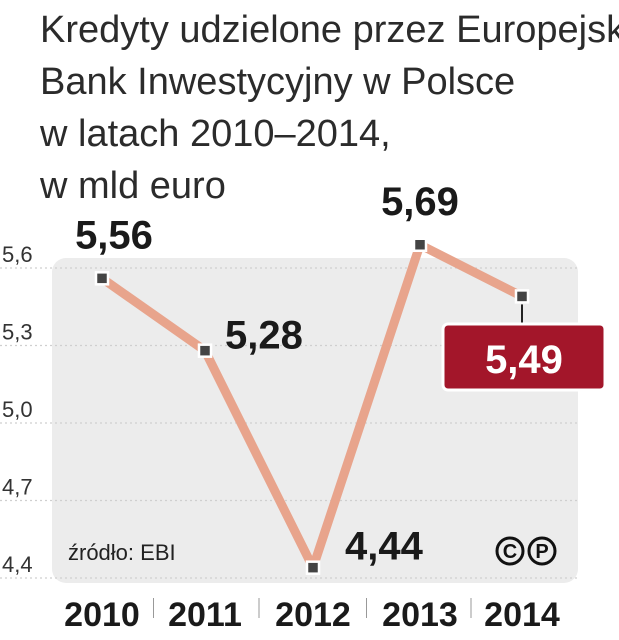 The width and height of the screenshot is (619, 640). I want to click on x-axis-ticks: 2010 2011 2012 2013 2014, so click(312, 615).